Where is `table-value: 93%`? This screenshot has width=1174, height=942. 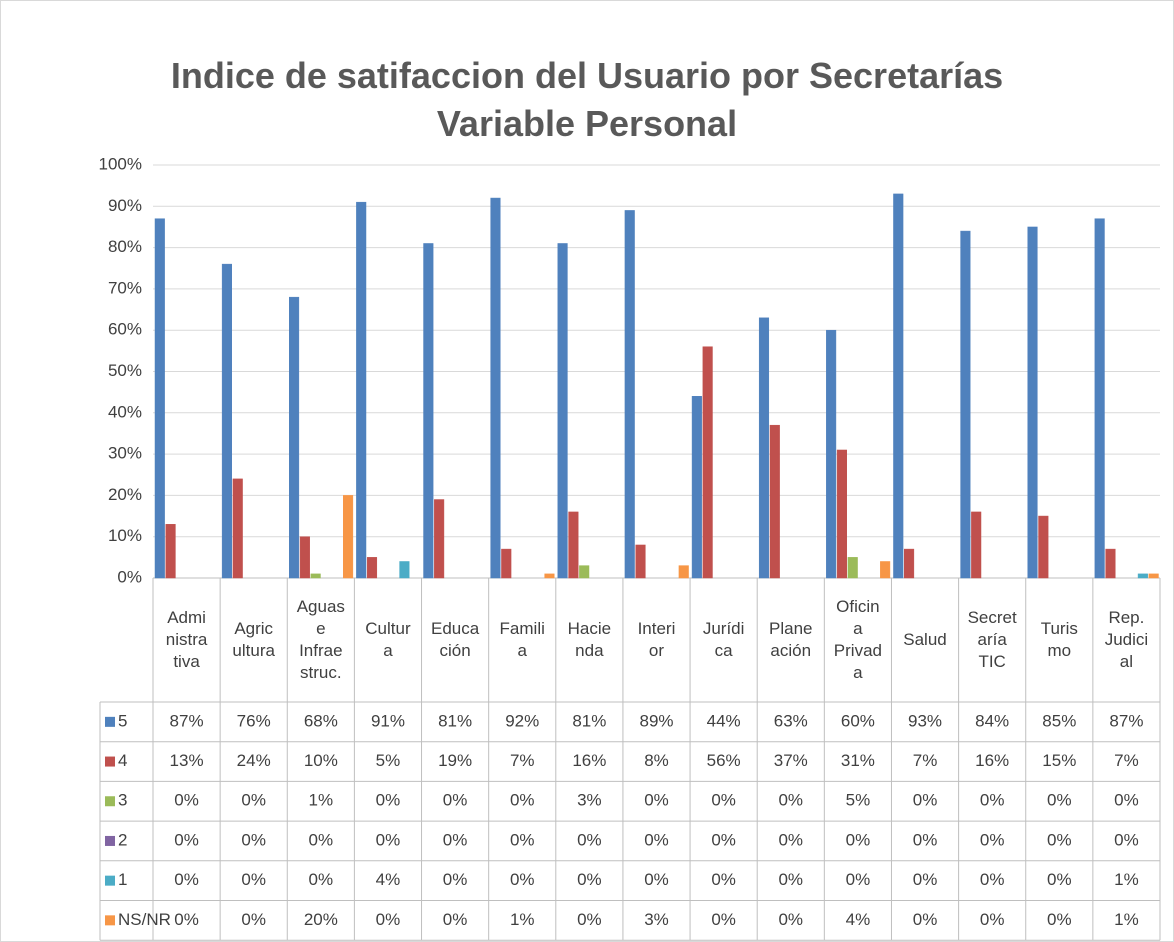 table-value: 93% is located at coordinates (925, 720).